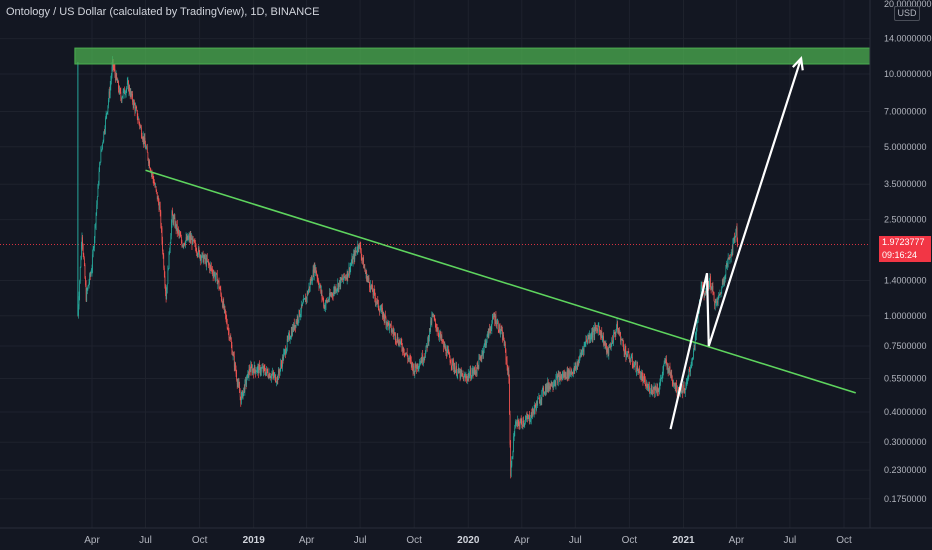  I want to click on time-axis-panel, so click(466, 539).